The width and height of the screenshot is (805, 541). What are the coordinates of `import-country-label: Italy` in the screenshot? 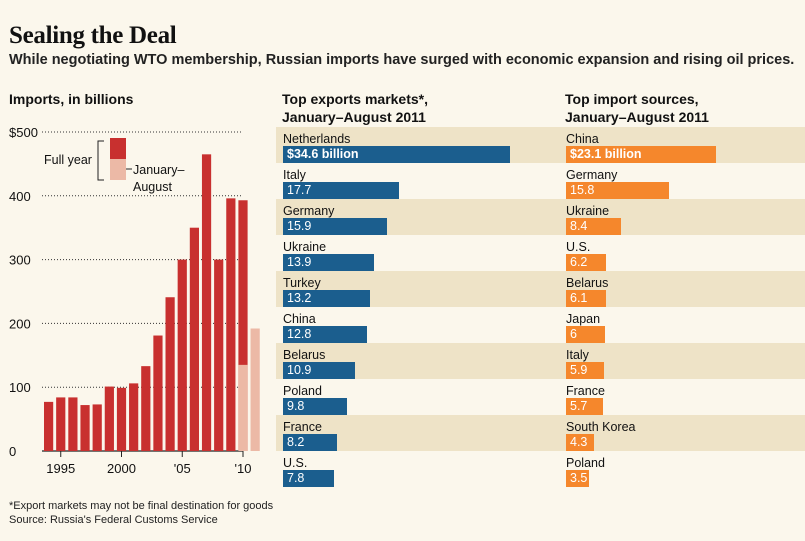 It's located at (577, 355).